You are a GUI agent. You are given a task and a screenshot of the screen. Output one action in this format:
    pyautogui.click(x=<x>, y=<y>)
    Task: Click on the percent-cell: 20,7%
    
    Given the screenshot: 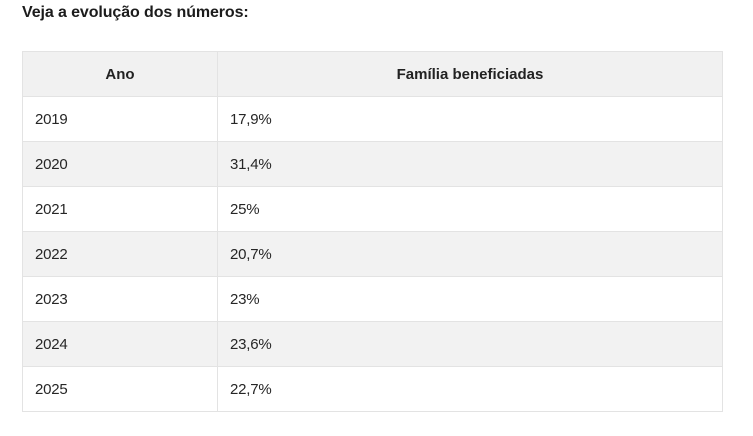 What is the action you would take?
    pyautogui.click(x=470, y=254)
    